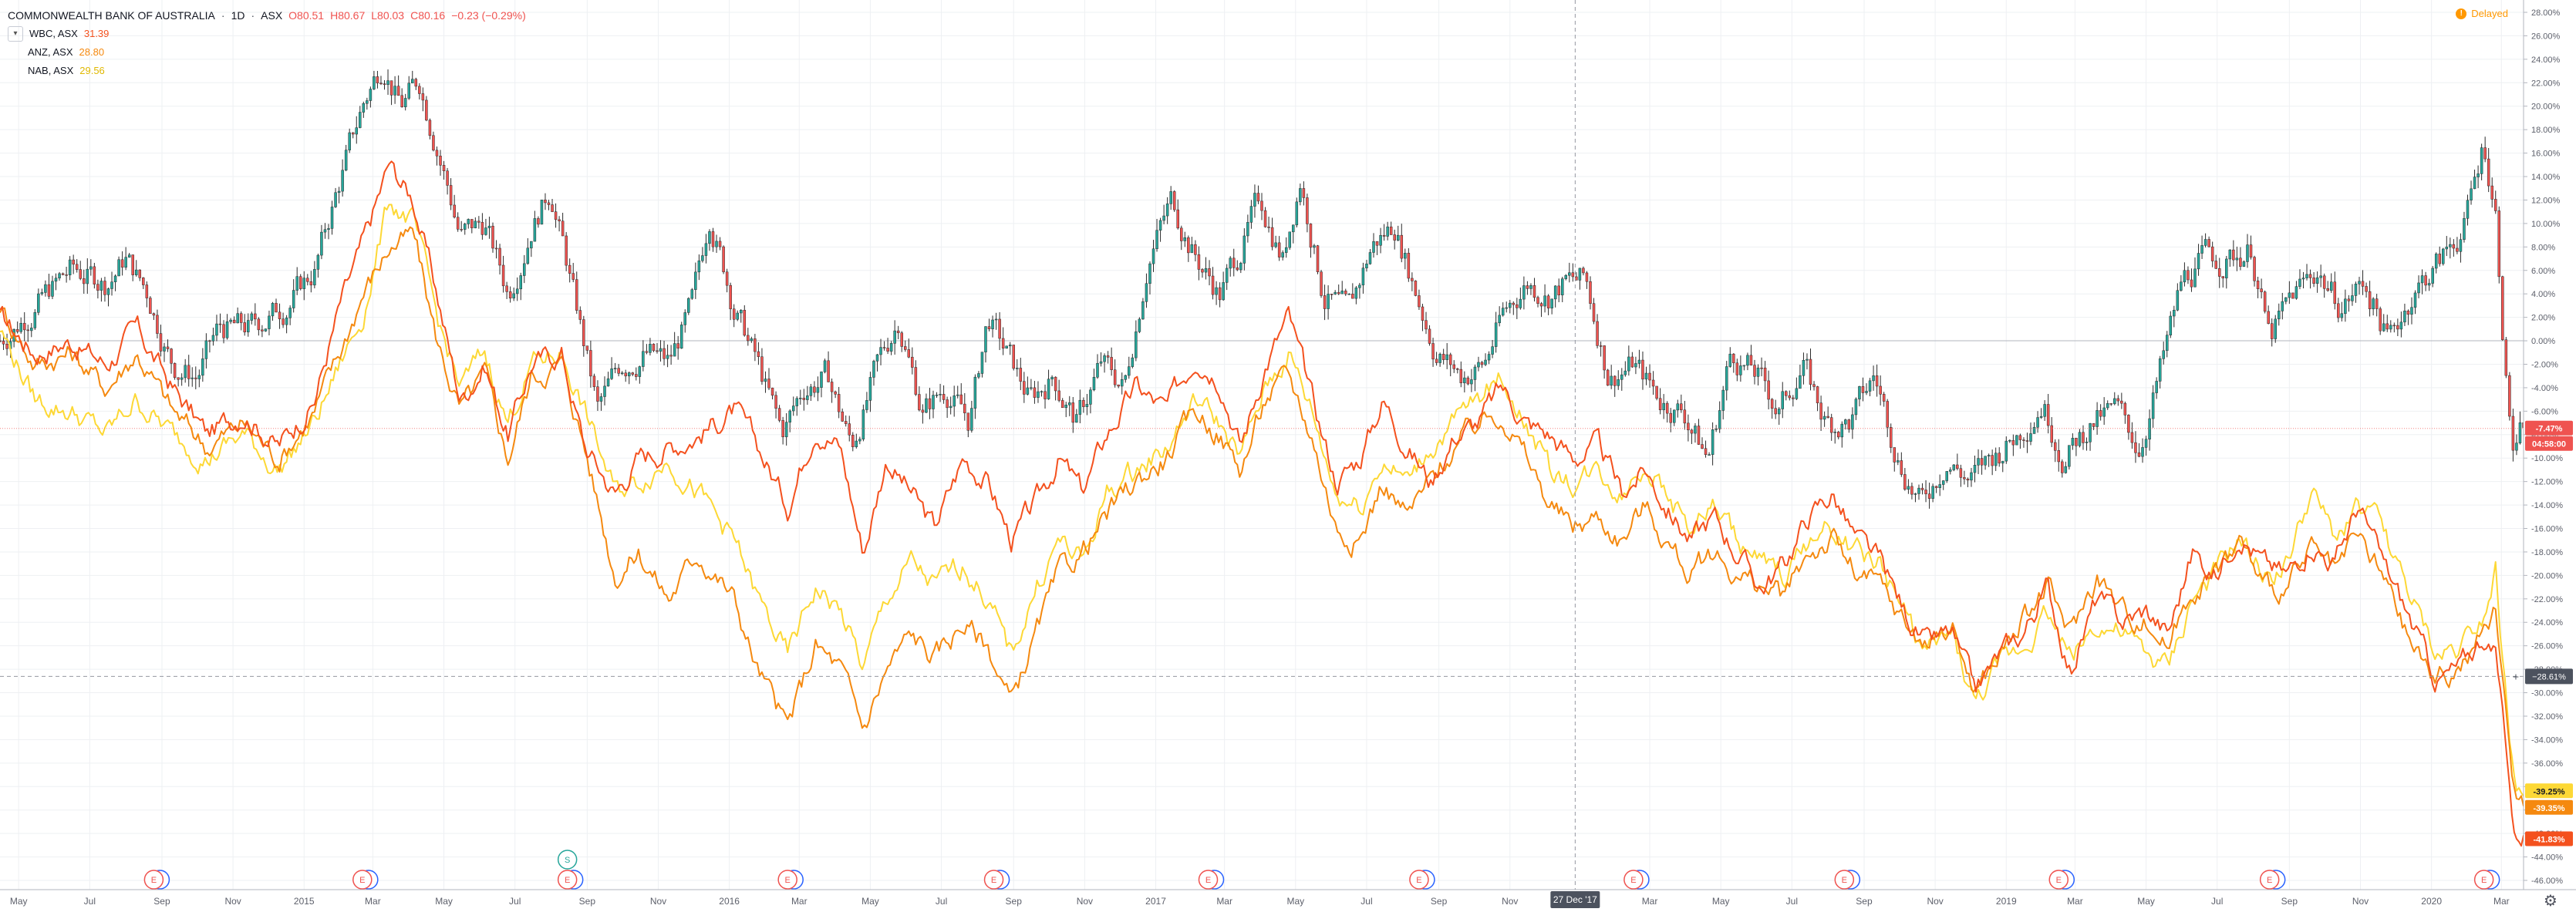 Image resolution: width=2576 pixels, height=912 pixels. Describe the element at coordinates (2482, 13) in the screenshot. I see `delayed-status: ! Delayed` at that location.